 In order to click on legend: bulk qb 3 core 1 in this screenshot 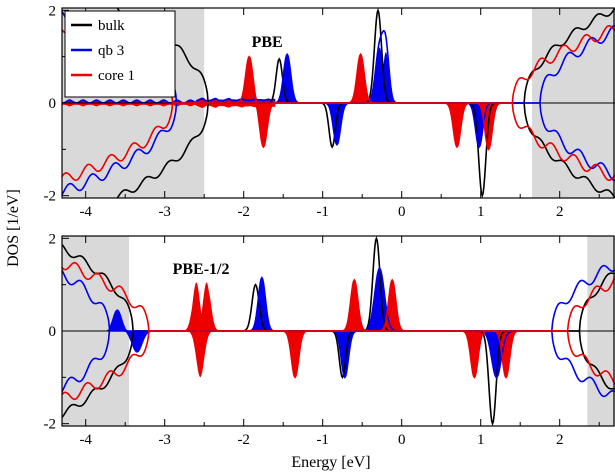, I will do `click(120, 54)`.